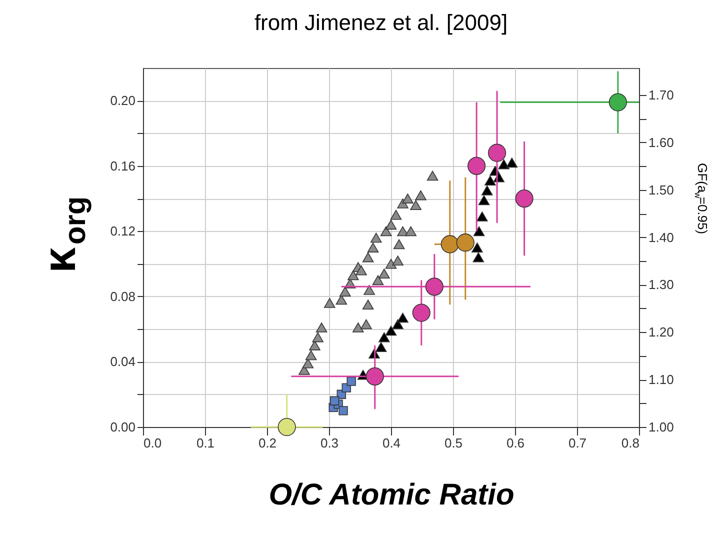 The image size is (722, 533). I want to click on x-tick-label: 0.1, so click(205, 443).